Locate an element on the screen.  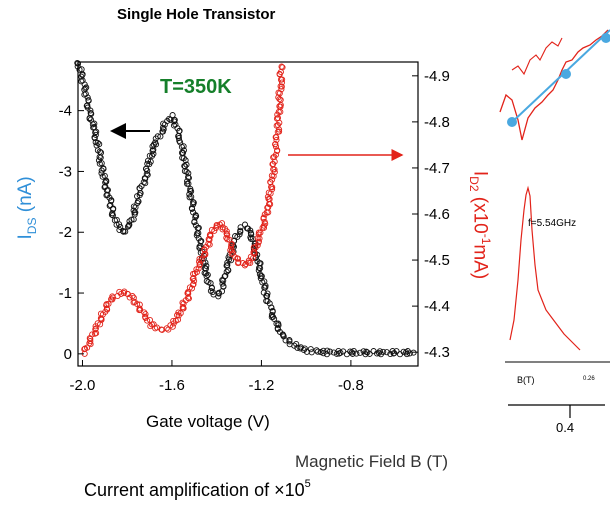
y-axis-right-label: ID2 (x10-1mA) is located at coordinates (480, 225).